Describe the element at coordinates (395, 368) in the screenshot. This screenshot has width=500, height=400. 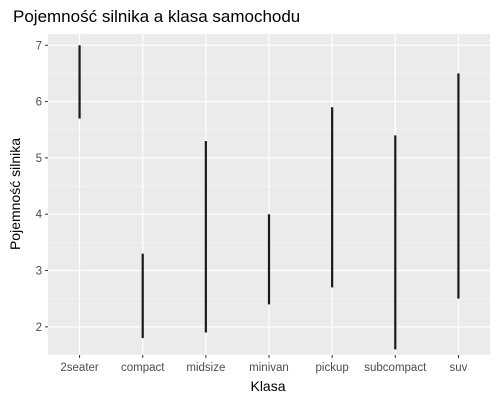
I see `x-tick-label: subcompact` at that location.